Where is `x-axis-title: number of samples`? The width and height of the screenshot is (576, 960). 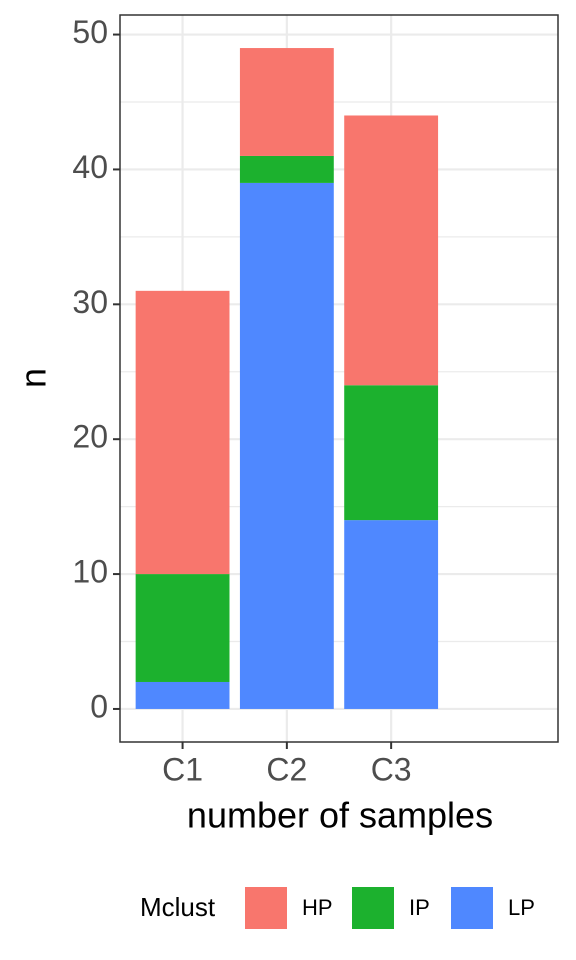 x-axis-title: number of samples is located at coordinates (340, 815).